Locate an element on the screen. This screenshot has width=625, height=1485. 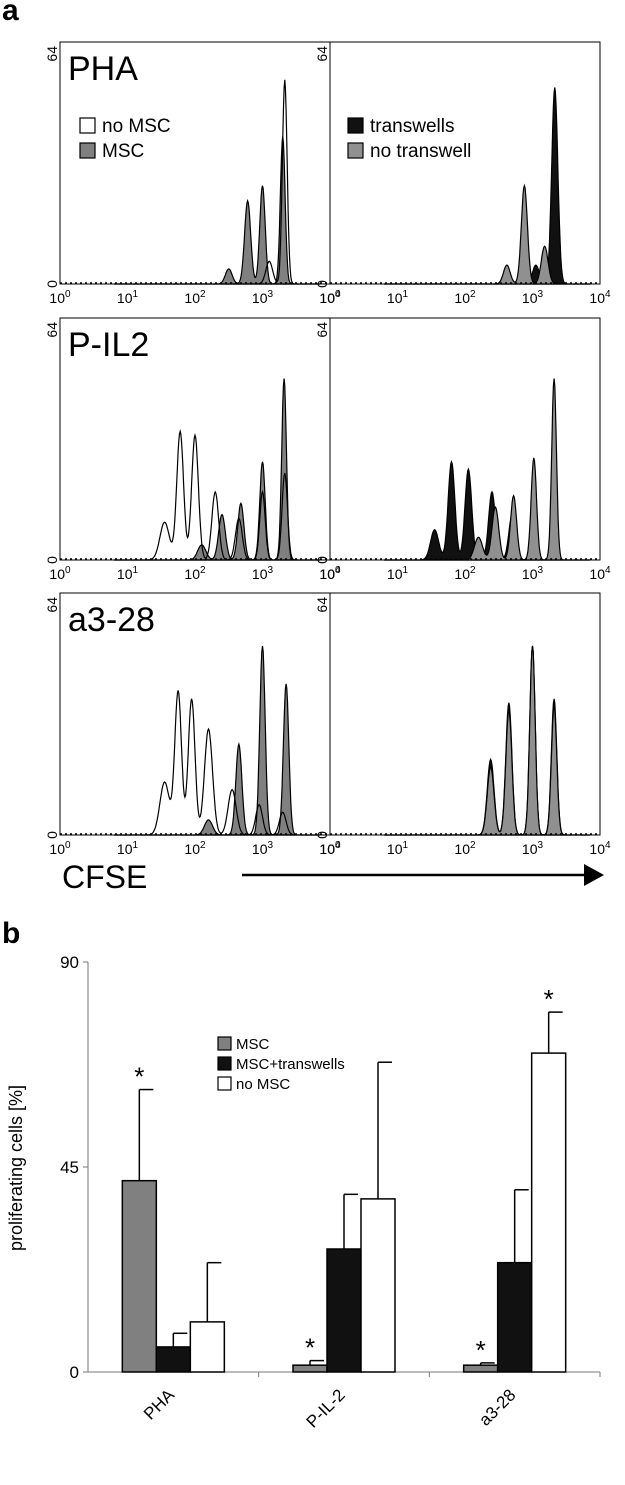
category-label: P-IL-2 is located at coordinates (326, 1408).